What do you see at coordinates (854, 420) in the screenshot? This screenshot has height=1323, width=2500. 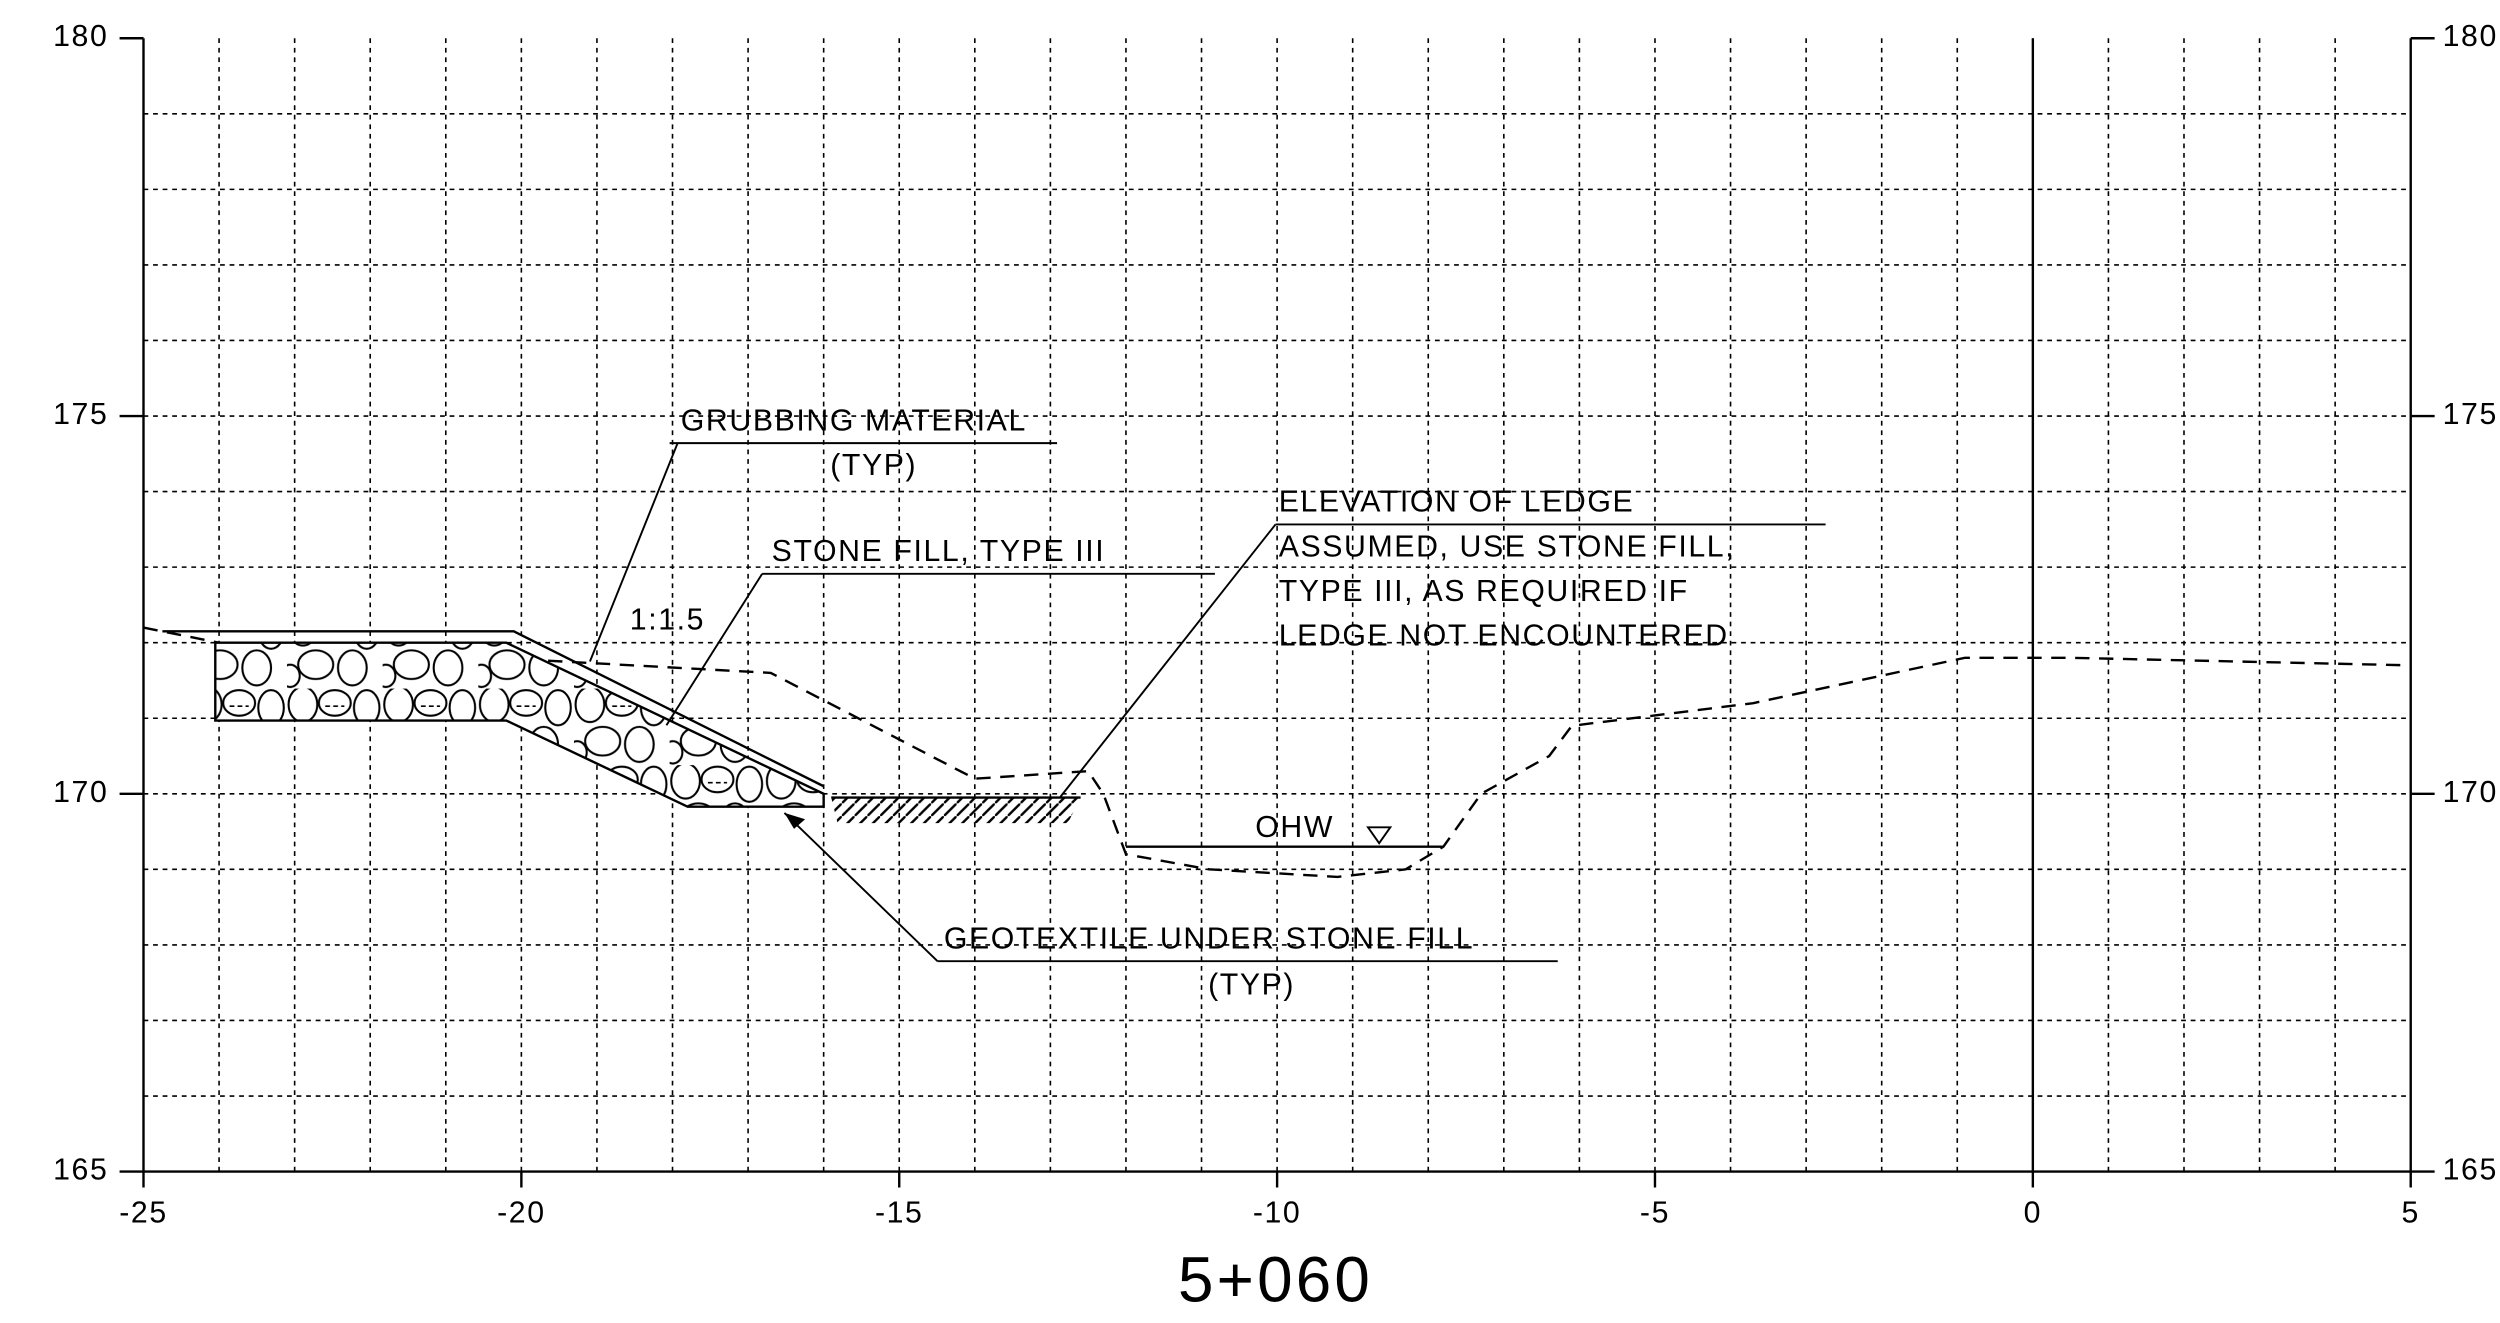 I see `annotation: GRUBBING MATERIAL` at bounding box center [854, 420].